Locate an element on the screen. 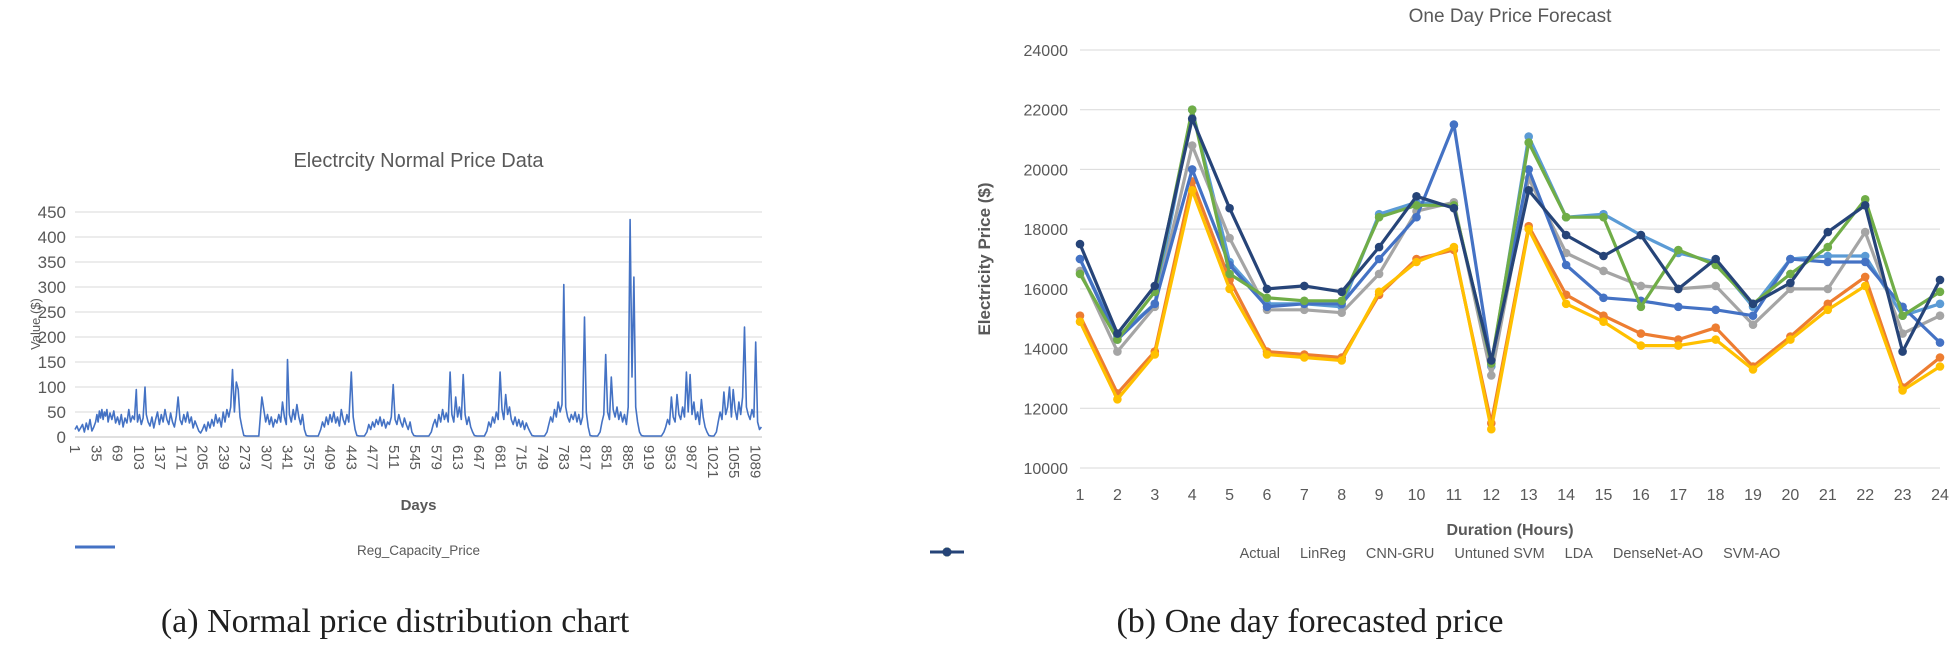  legend-label: Reg_Capacity_Price is located at coordinates (418, 550).